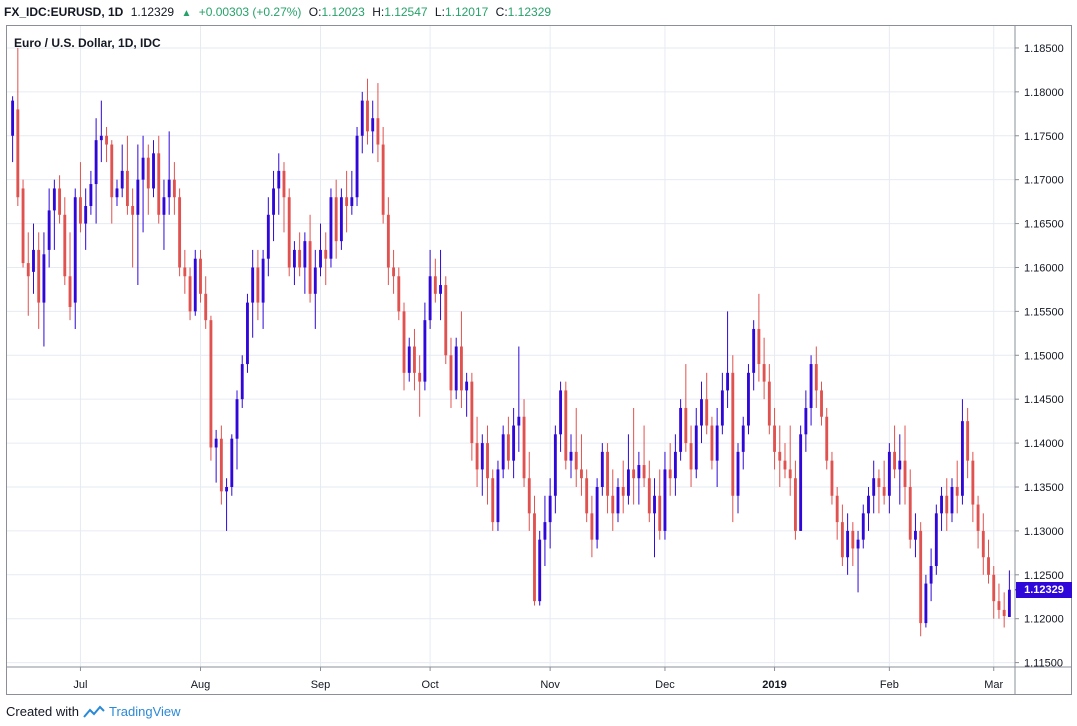 The height and width of the screenshot is (726, 1077). Describe the element at coordinates (1044, 137) in the screenshot. I see `y-tick-label: 1.17500` at that location.